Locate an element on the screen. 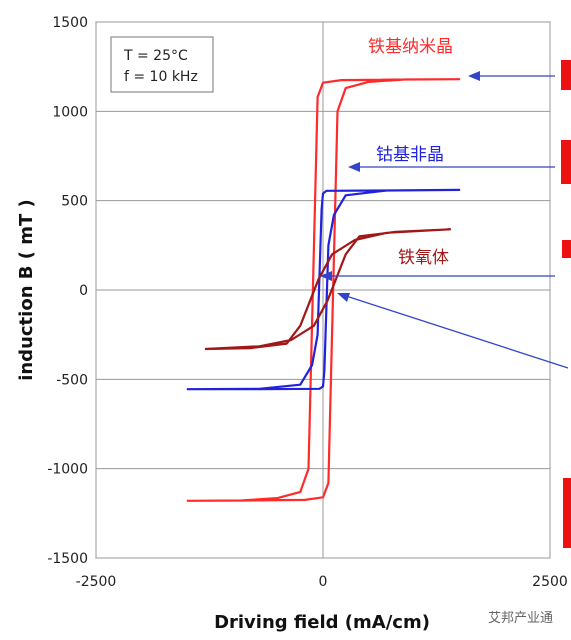  y-tick-label: -1500 is located at coordinates (67, 559).